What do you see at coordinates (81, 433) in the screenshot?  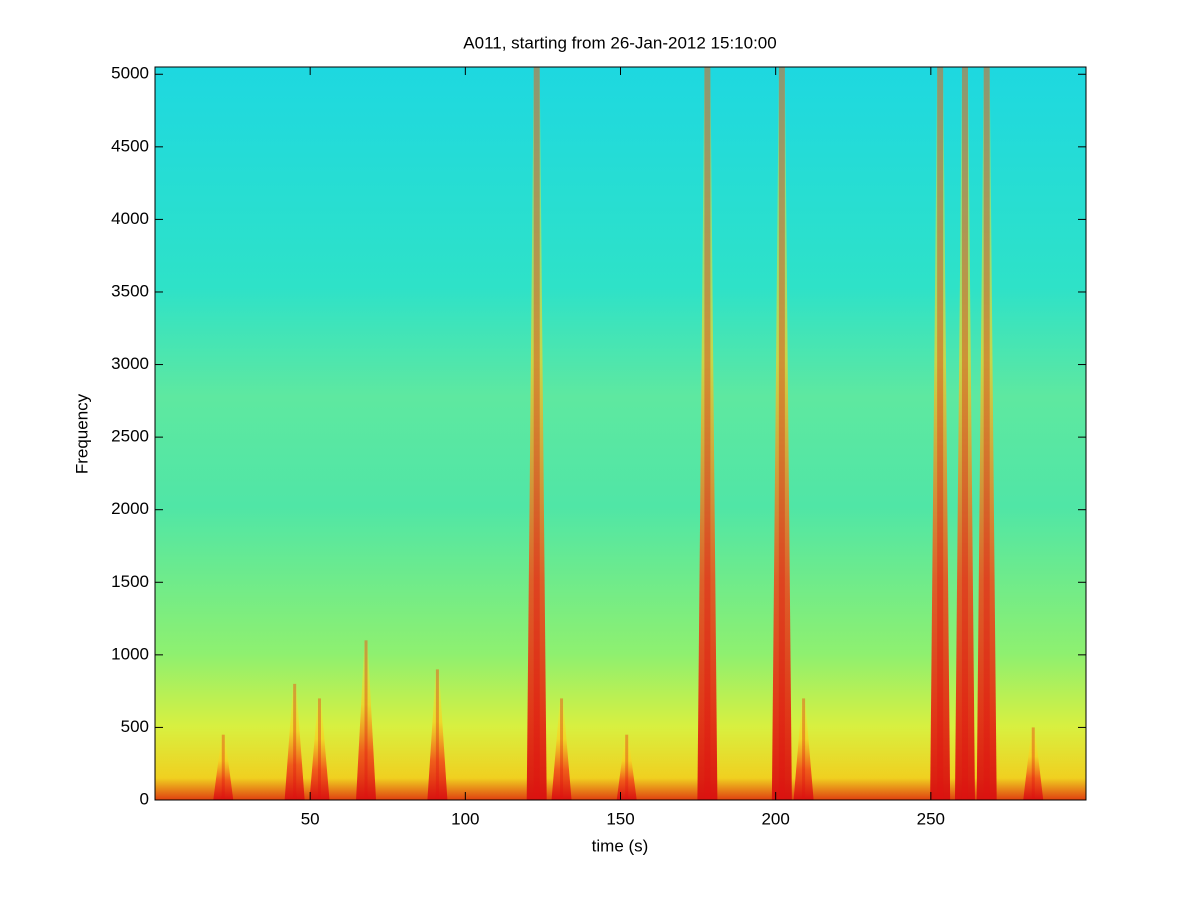 I see `y-axis-label: Frequency` at bounding box center [81, 433].